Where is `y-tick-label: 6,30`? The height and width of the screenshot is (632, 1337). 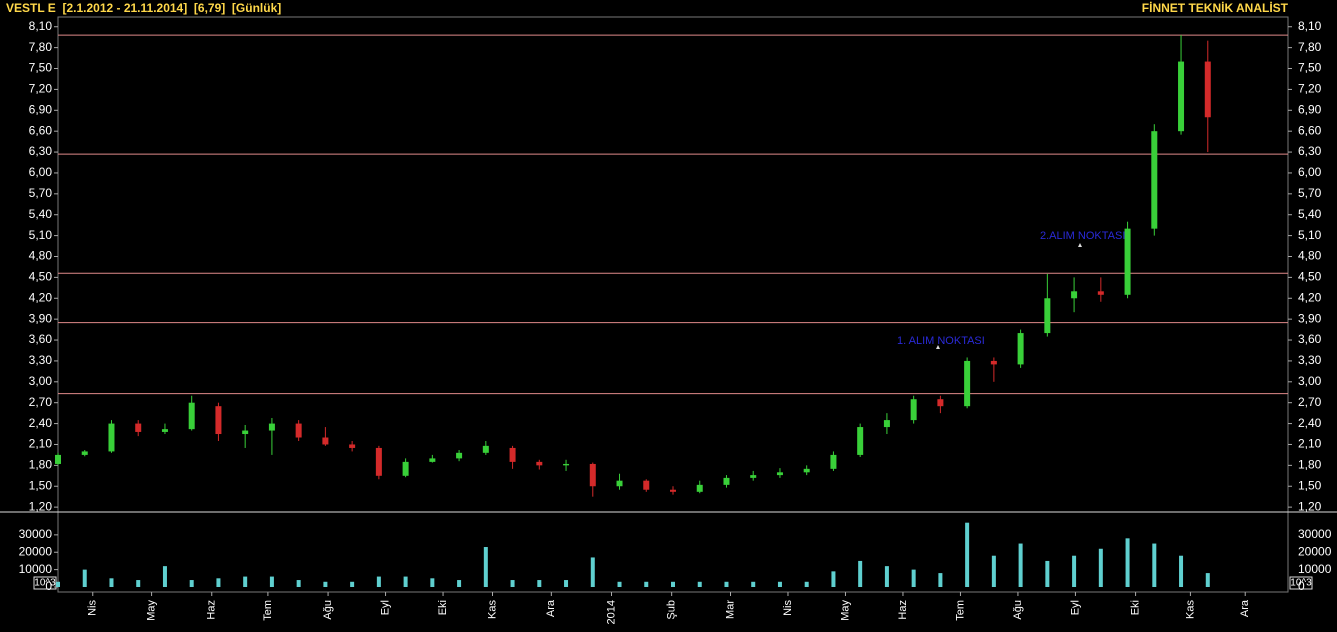 y-tick-label: 6,30 is located at coordinates (1310, 151).